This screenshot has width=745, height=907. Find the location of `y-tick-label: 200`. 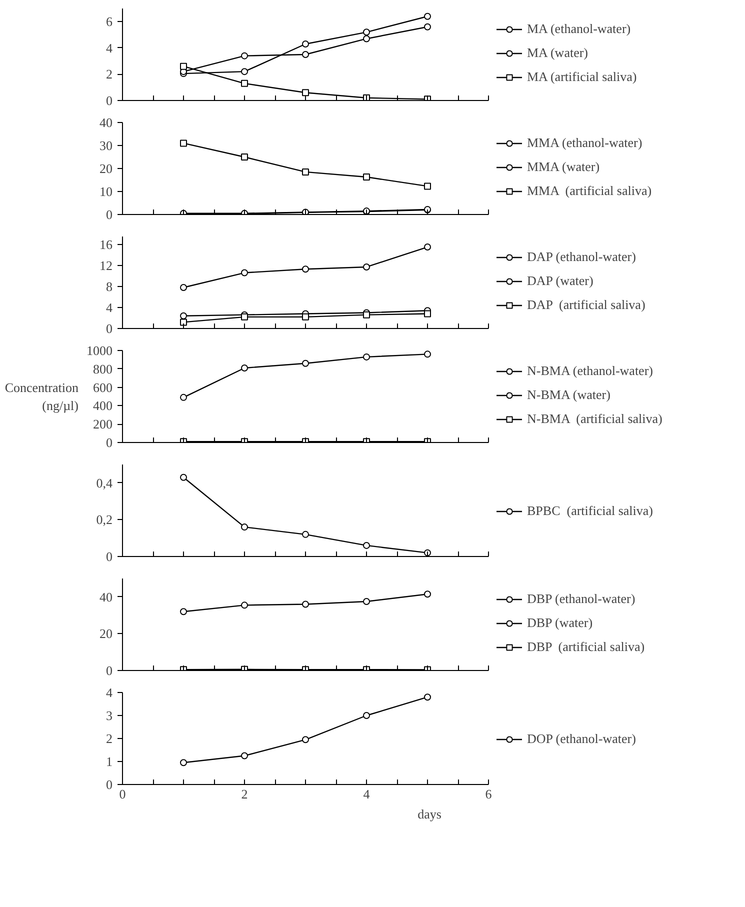

y-tick-label: 200 is located at coordinates (102, 424).